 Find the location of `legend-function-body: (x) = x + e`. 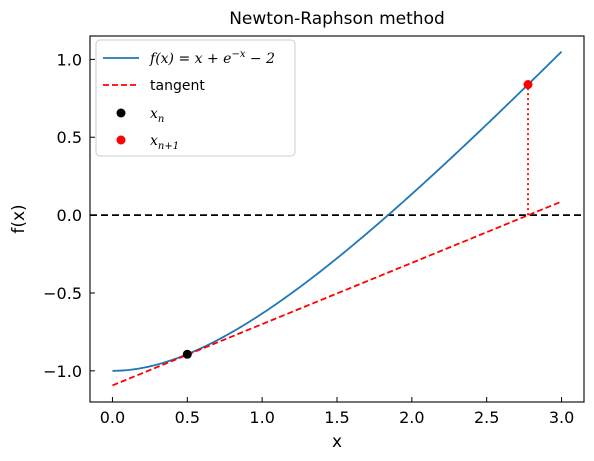

legend-function-body: (x) = x + e is located at coordinates (193, 59).